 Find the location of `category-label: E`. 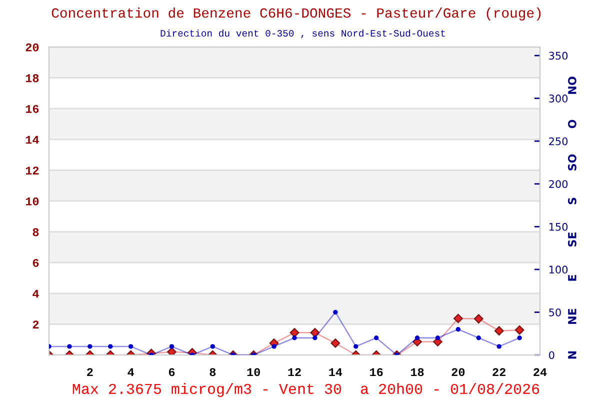

category-label: E is located at coordinates (572, 278).